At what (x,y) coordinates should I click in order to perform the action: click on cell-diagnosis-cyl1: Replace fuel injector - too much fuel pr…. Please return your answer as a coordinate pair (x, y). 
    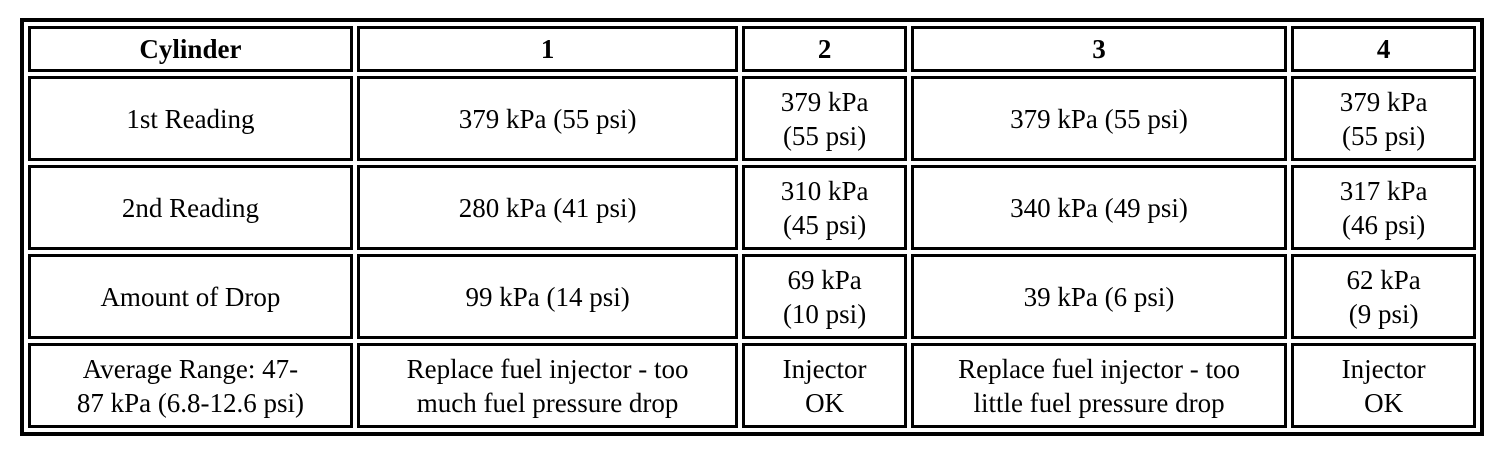
    Looking at the image, I should click on (547, 385).